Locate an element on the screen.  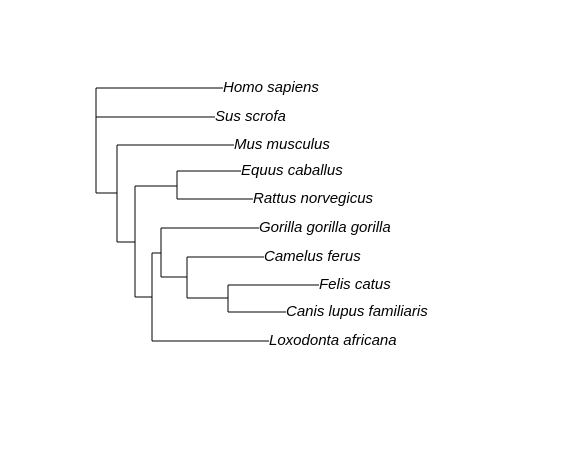
tip-label-camelus-ferus: Camelus ferus is located at coordinates (312, 256).